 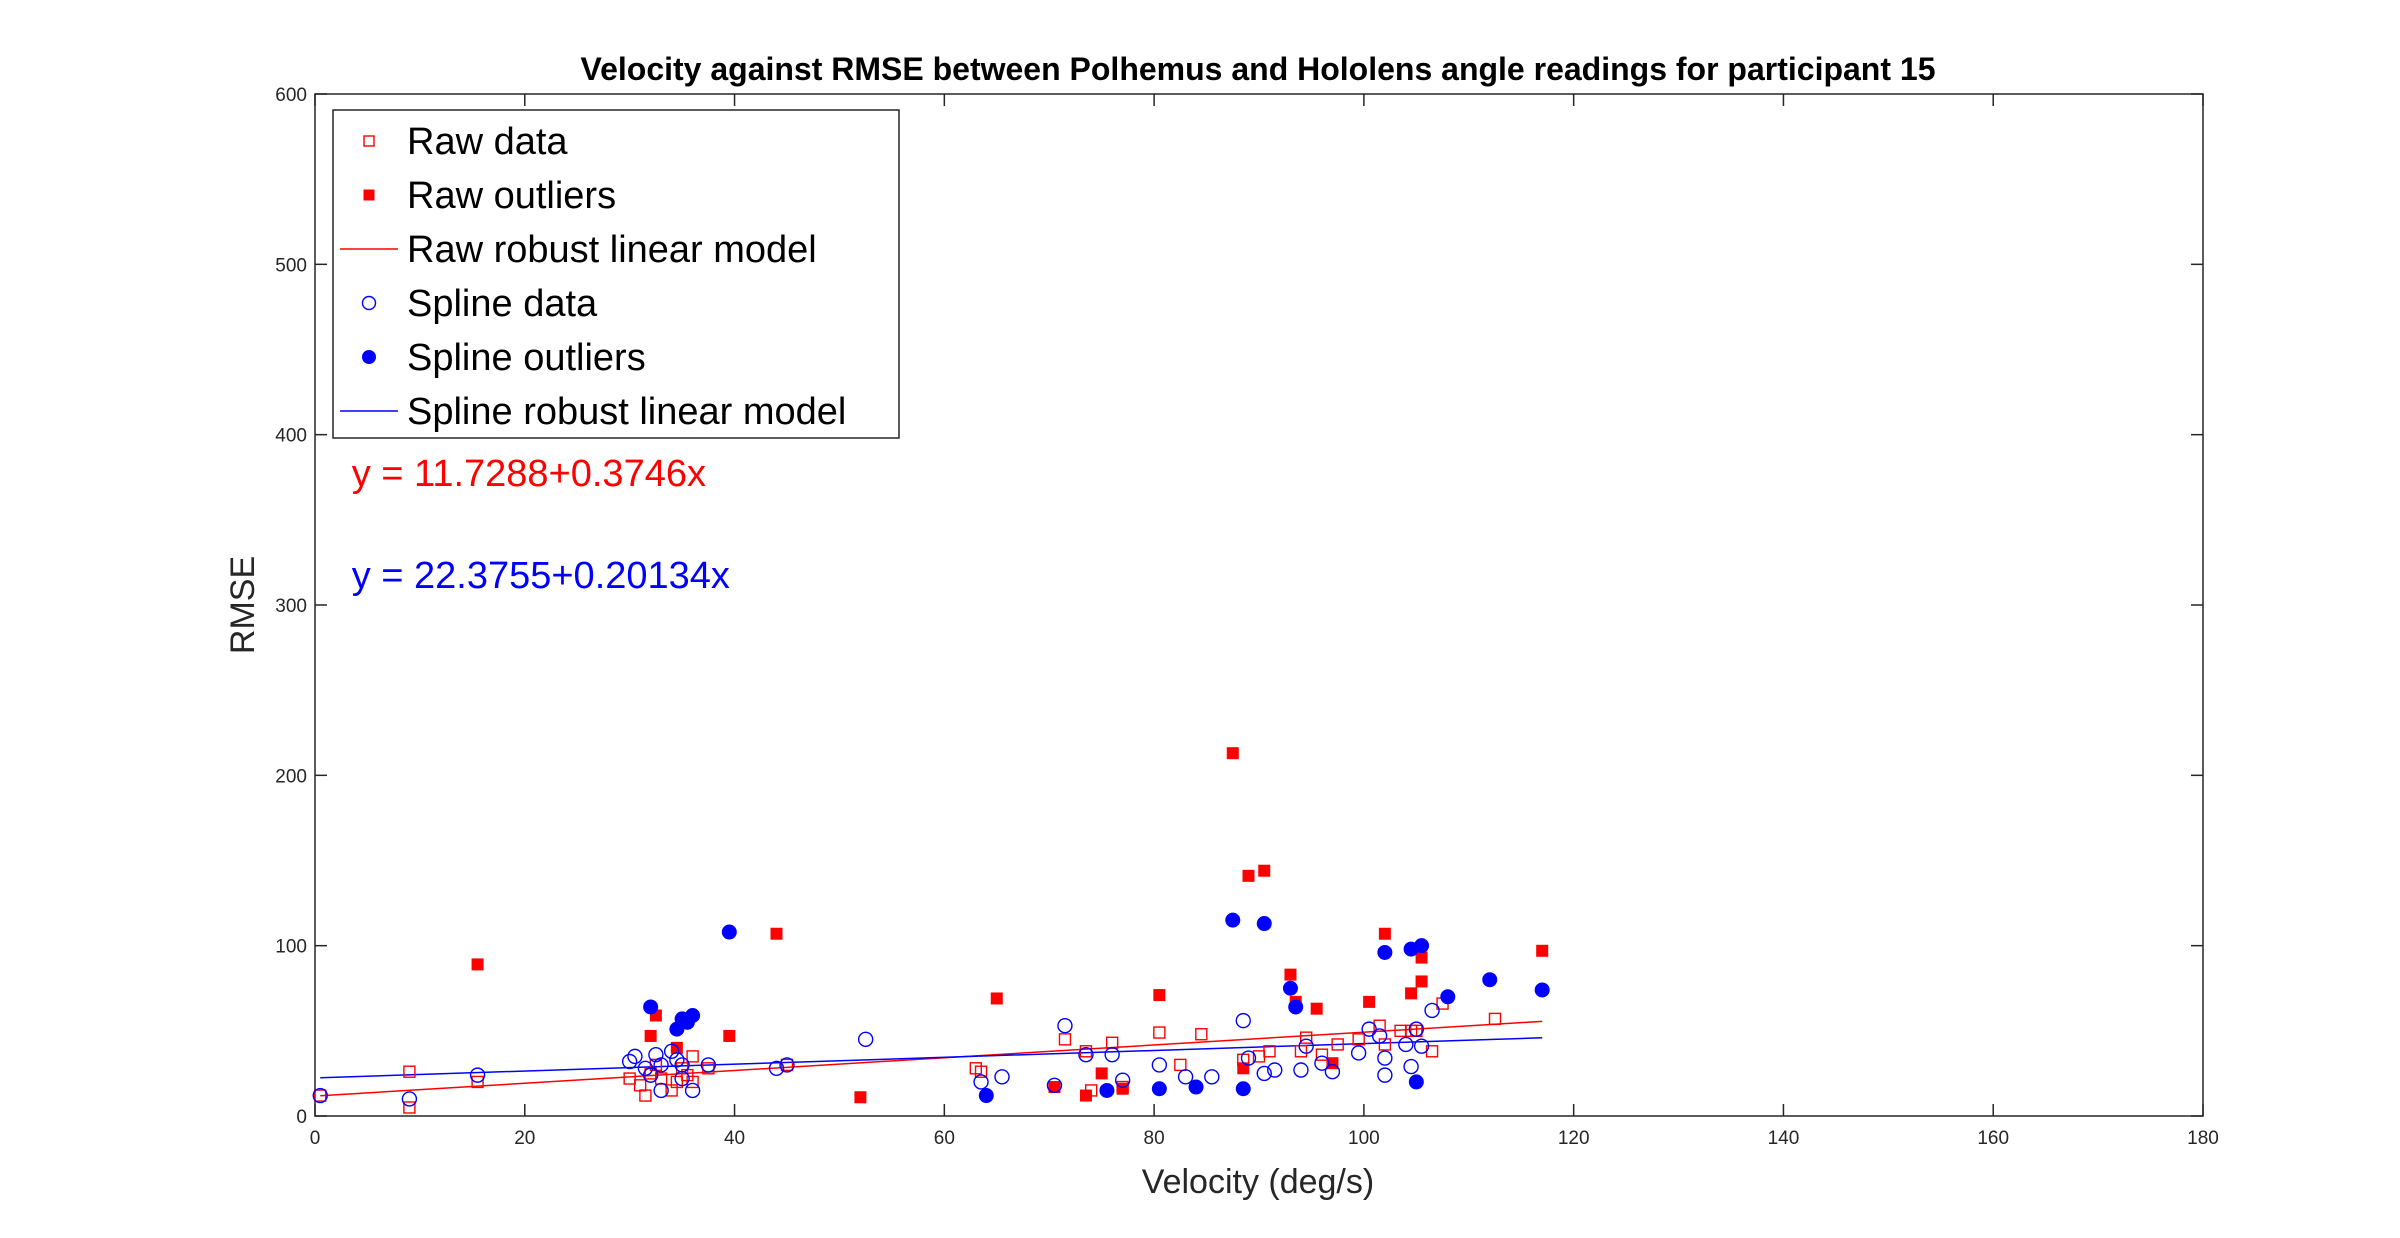 I want to click on legend-box, so click(x=616, y=274).